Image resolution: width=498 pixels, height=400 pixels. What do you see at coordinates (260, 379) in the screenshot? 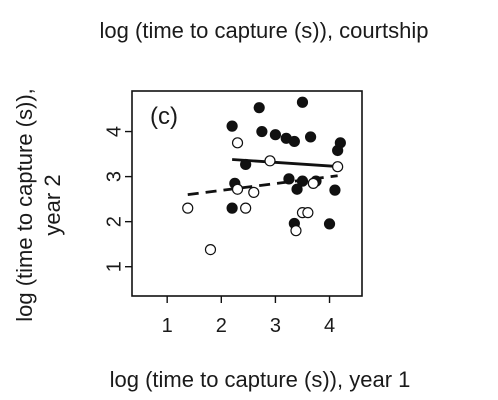
I see `x-axis-title: log (time to capture (s)), year 1` at bounding box center [260, 379].